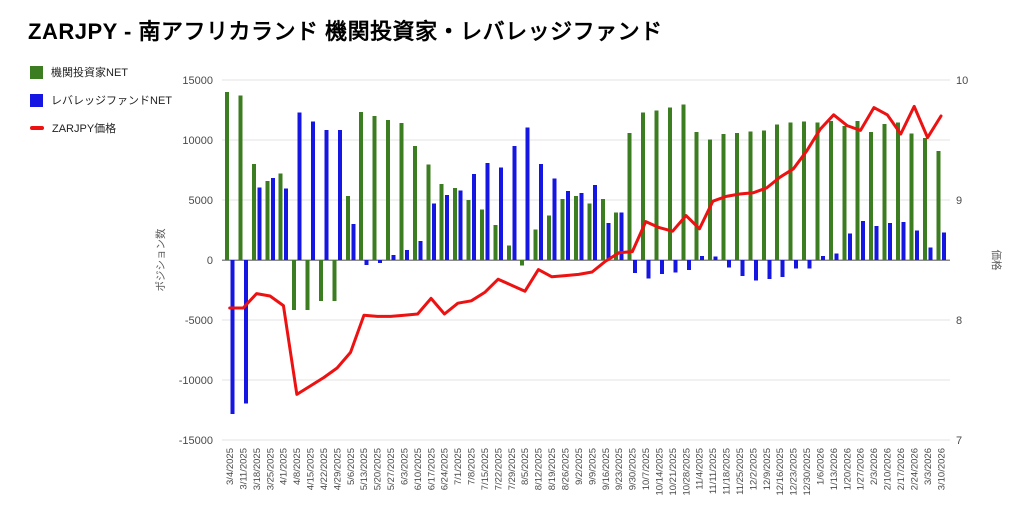 This screenshot has width=1024, height=520. Describe the element at coordinates (579, 466) in the screenshot. I see `svg-text: 9/2/2025` at that location.